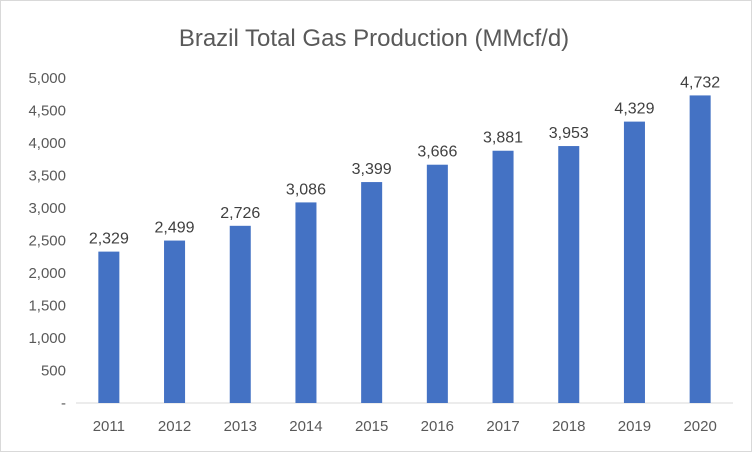 The width and height of the screenshot is (752, 452). Describe the element at coordinates (47, 338) in the screenshot. I see `y-tick-label: 1,000` at that location.